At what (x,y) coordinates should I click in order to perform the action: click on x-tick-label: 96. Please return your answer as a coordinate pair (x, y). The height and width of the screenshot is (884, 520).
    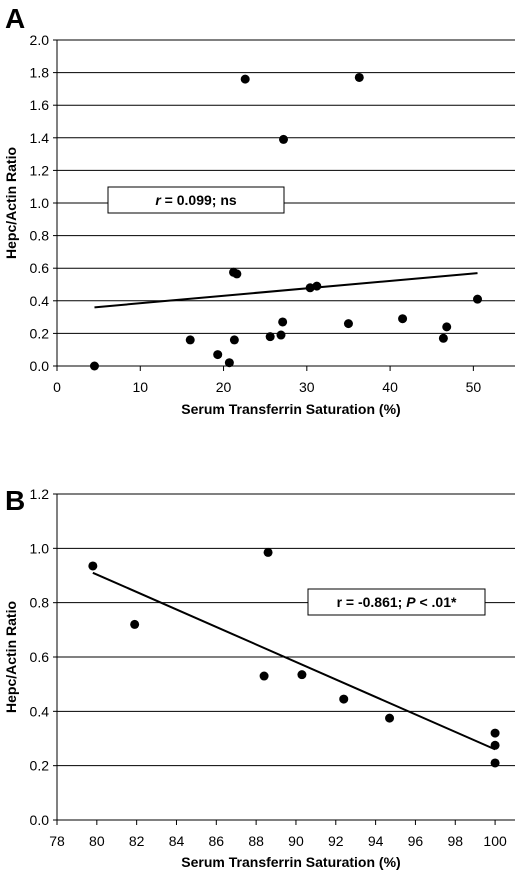
    Looking at the image, I should click on (416, 841).